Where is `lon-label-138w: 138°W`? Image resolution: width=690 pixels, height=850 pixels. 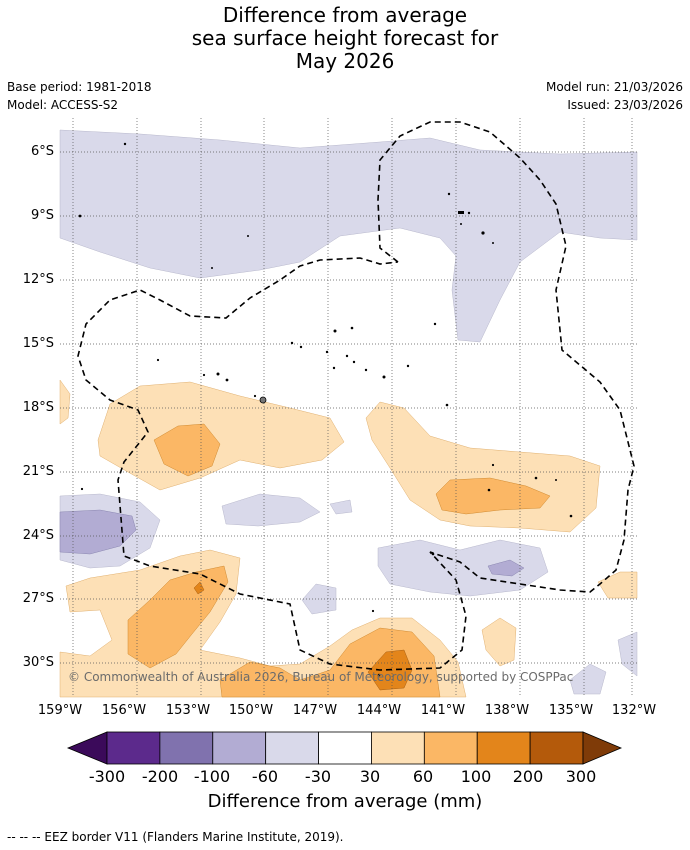 lon-label-138w: 138°W is located at coordinates (507, 710).